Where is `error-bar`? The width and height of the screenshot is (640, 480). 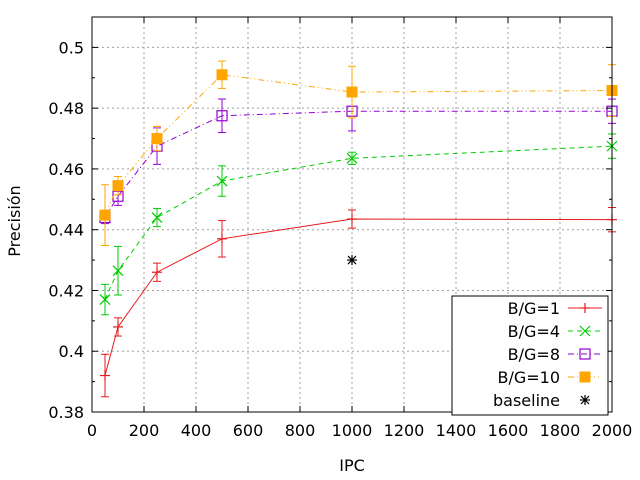 error-bar is located at coordinates (222, 115).